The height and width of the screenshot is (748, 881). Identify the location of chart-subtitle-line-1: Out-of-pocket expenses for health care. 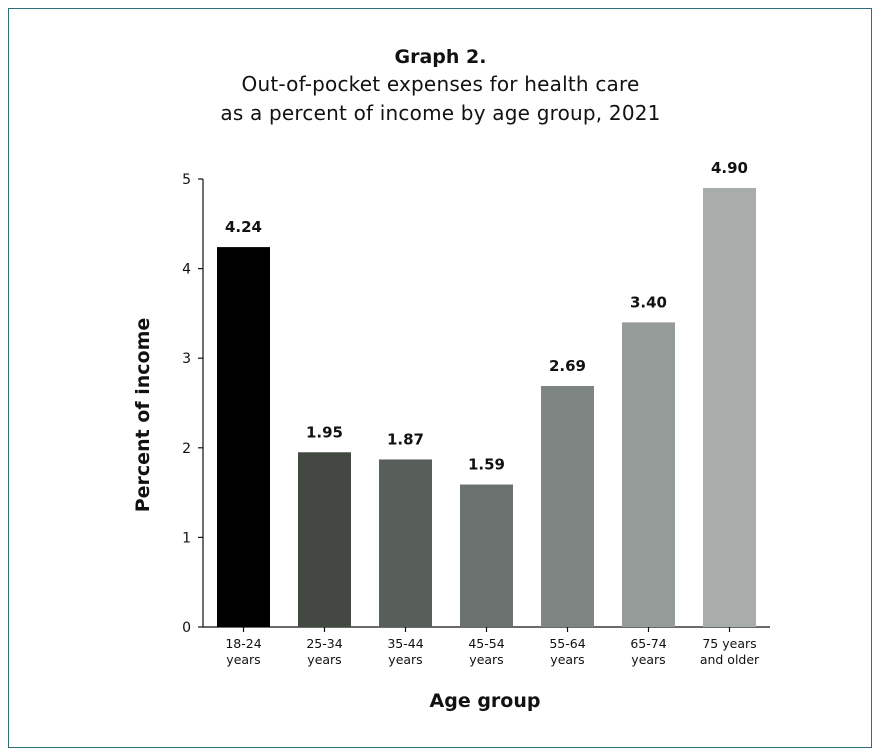
(440, 84).